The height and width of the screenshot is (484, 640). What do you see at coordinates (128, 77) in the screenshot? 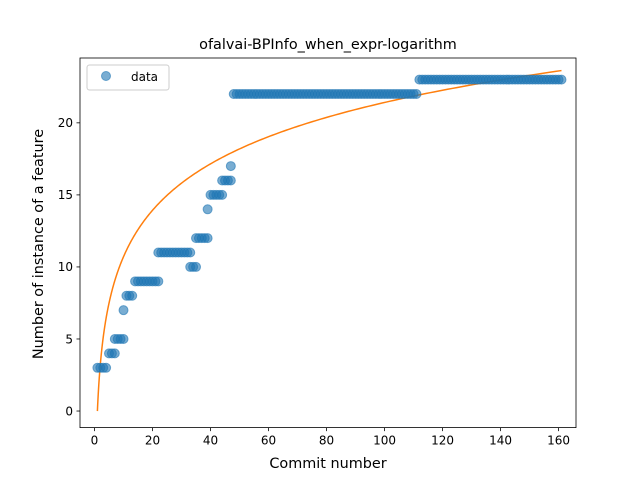
I see `legend: data` at bounding box center [128, 77].